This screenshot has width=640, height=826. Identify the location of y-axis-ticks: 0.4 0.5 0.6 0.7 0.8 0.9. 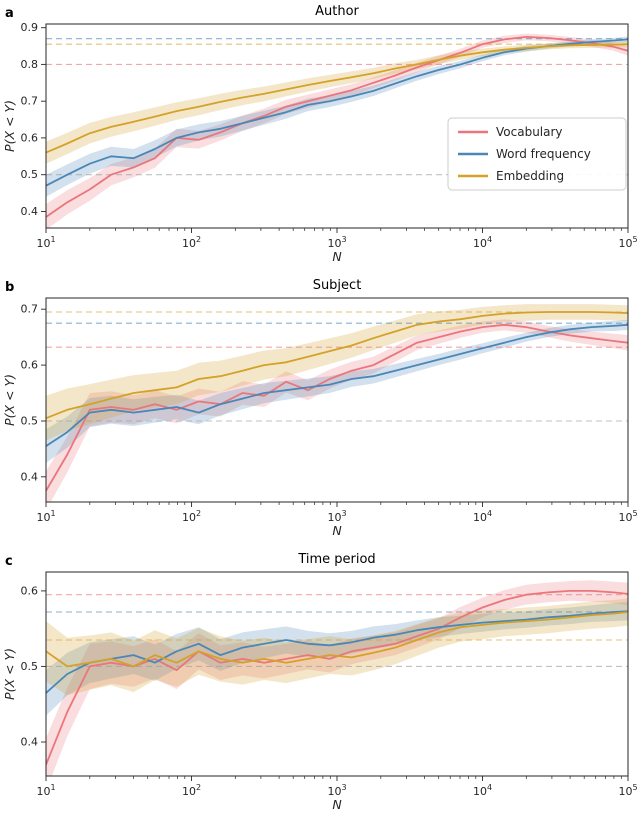
(33, 119).